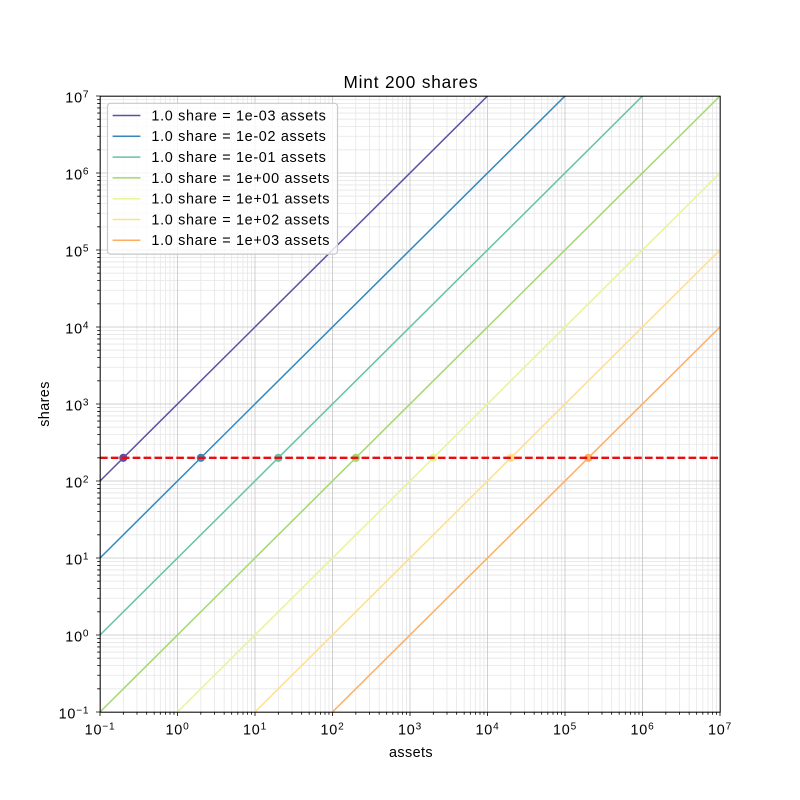  What do you see at coordinates (240, 200) in the screenshot?
I see `svg-text: 1.0 share = 1e+01 assets` at bounding box center [240, 200].